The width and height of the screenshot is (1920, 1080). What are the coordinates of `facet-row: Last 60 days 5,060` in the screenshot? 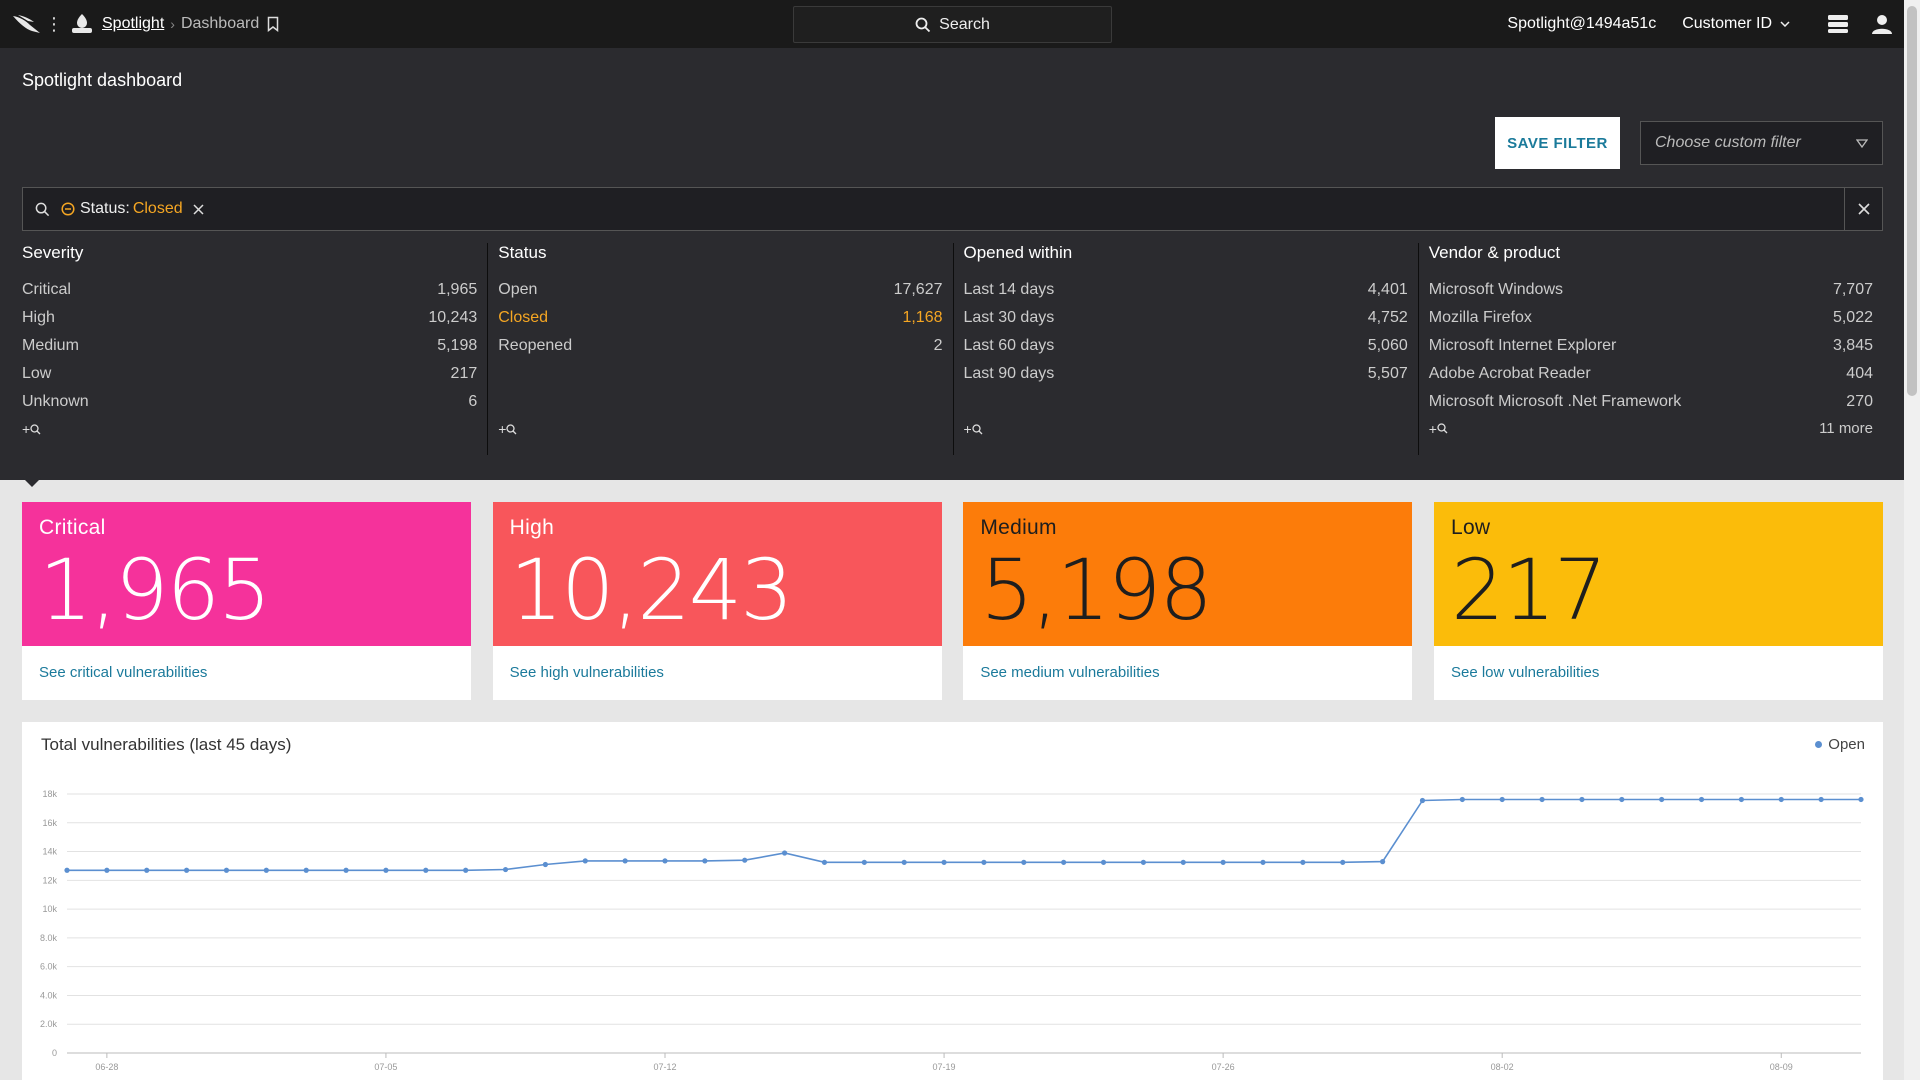 It's located at (1186, 346).